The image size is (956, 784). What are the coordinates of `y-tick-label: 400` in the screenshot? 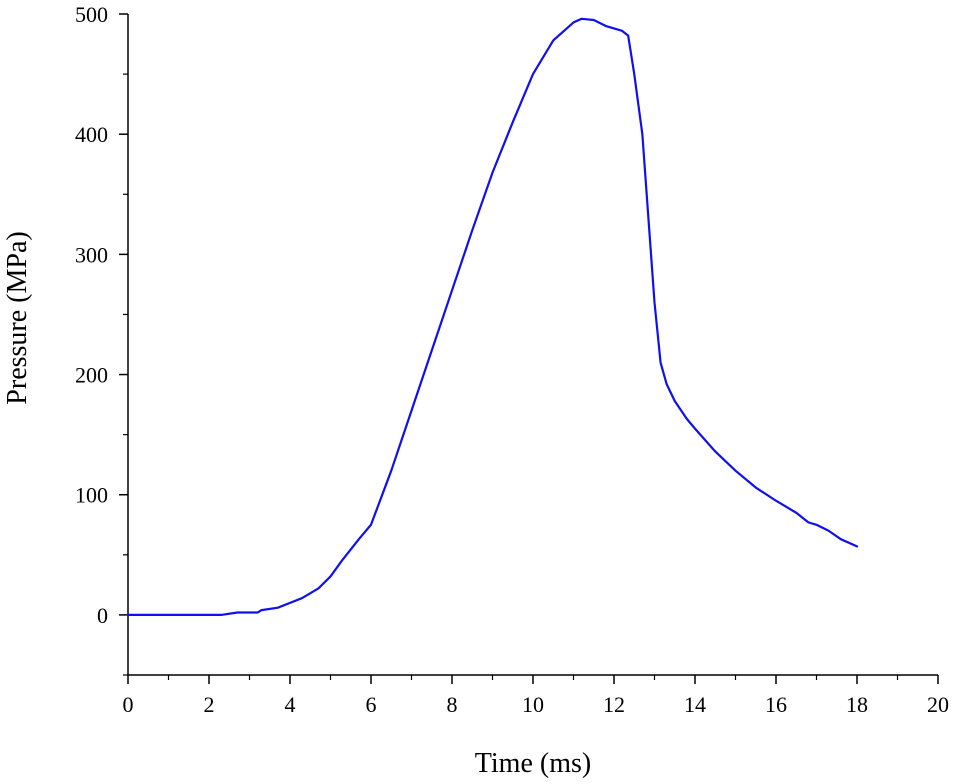 It's located at (91, 134).